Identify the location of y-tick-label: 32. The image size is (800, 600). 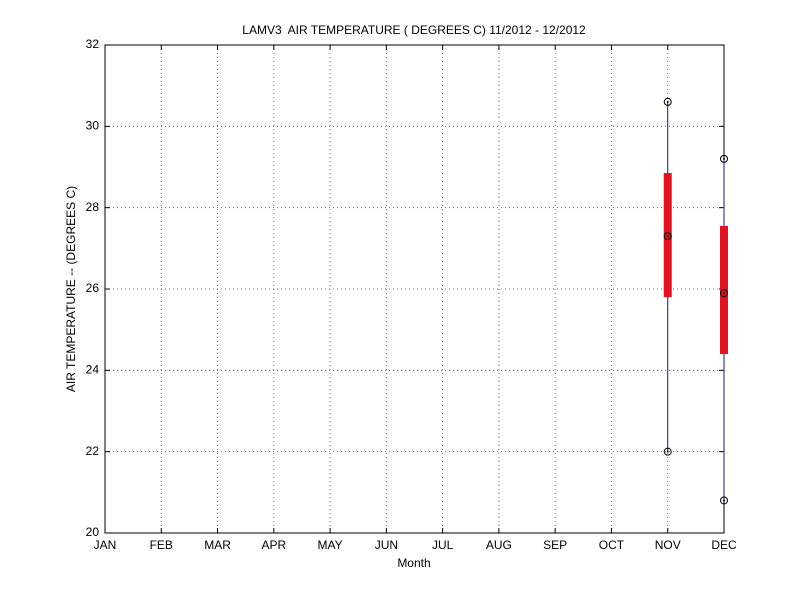
(93, 44).